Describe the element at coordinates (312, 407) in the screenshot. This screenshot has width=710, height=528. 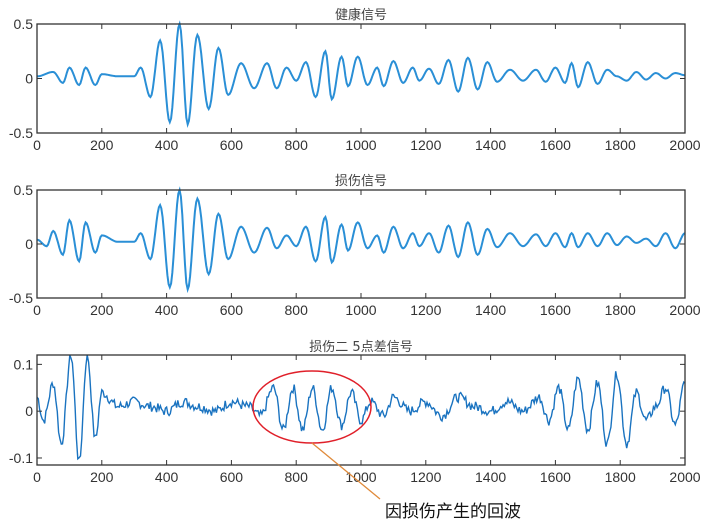
I see `annotation-ellipse` at that location.